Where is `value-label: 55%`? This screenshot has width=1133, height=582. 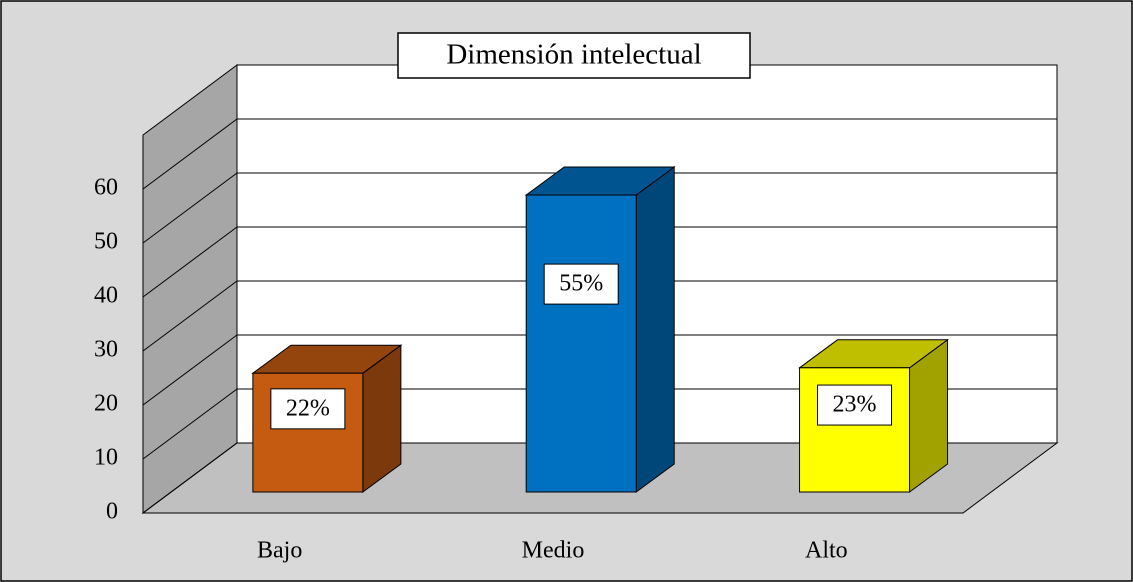
value-label: 55% is located at coordinates (581, 284).